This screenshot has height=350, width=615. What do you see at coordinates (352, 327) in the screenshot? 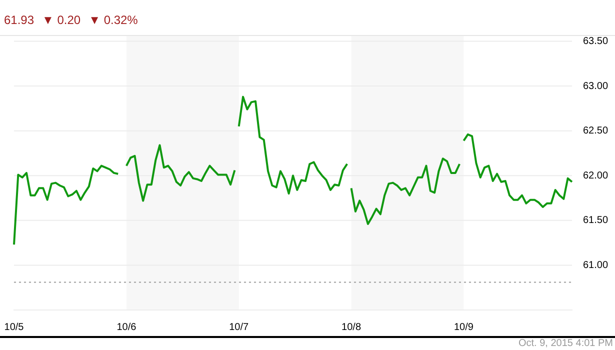
I see `x-tick-label: 10/8` at bounding box center [352, 327].